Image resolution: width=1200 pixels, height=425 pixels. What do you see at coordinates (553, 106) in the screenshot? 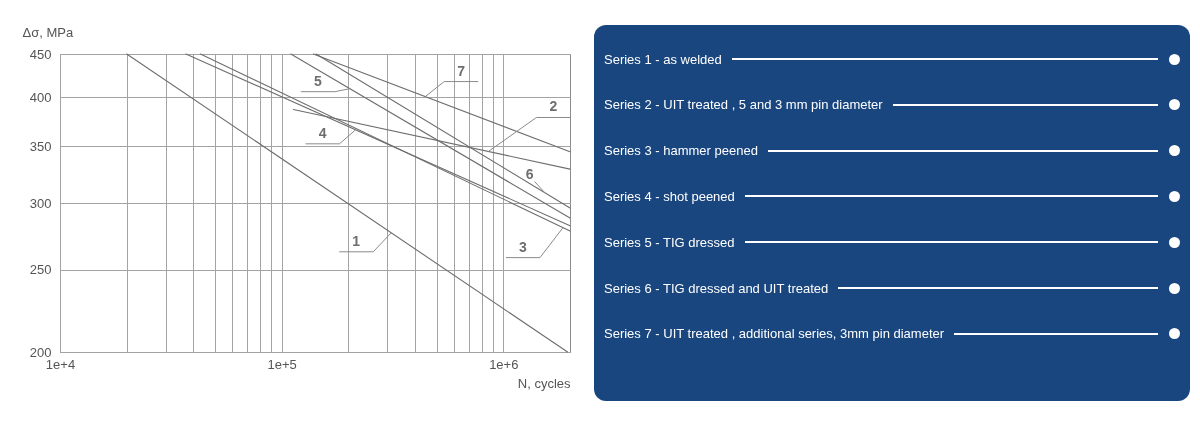
I see `text: 2` at bounding box center [553, 106].